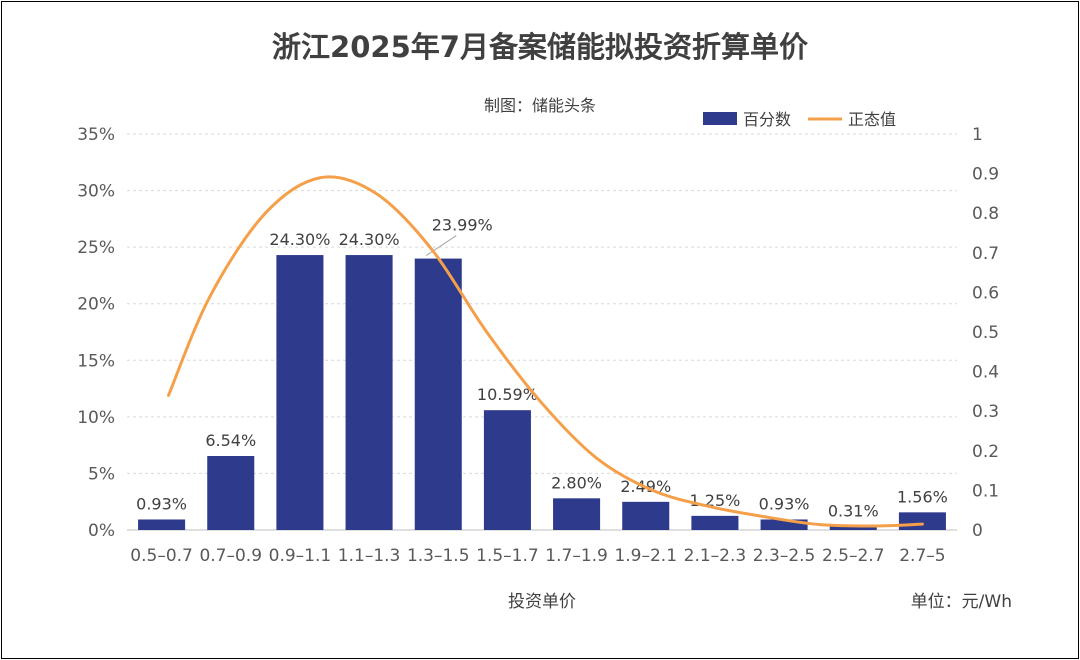 This screenshot has width=1080, height=660. What do you see at coordinates (922, 496) in the screenshot?
I see `bar-data-label: 1.56%` at bounding box center [922, 496].